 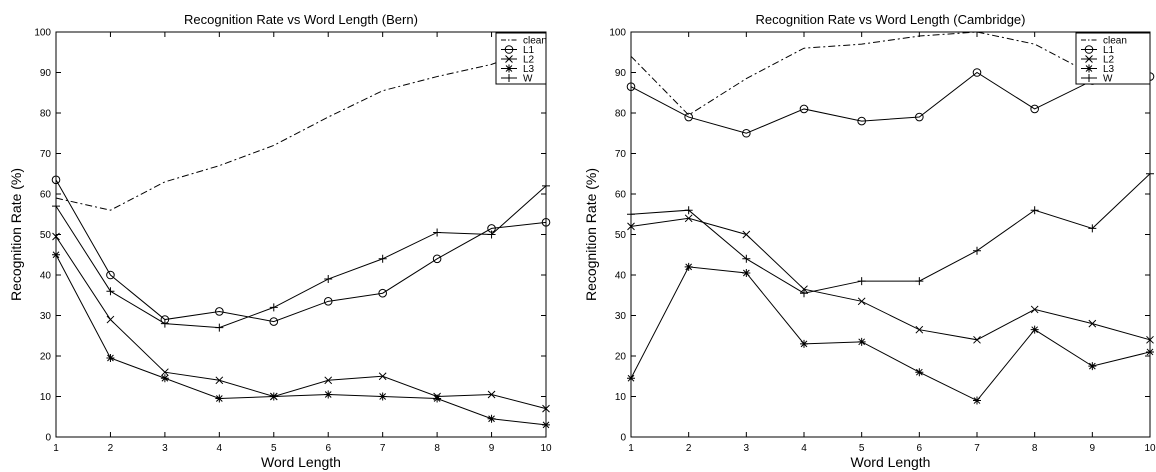 What do you see at coordinates (16, 234) in the screenshot?
I see `y-axis-label: Recognition Rate (%)` at bounding box center [16, 234].